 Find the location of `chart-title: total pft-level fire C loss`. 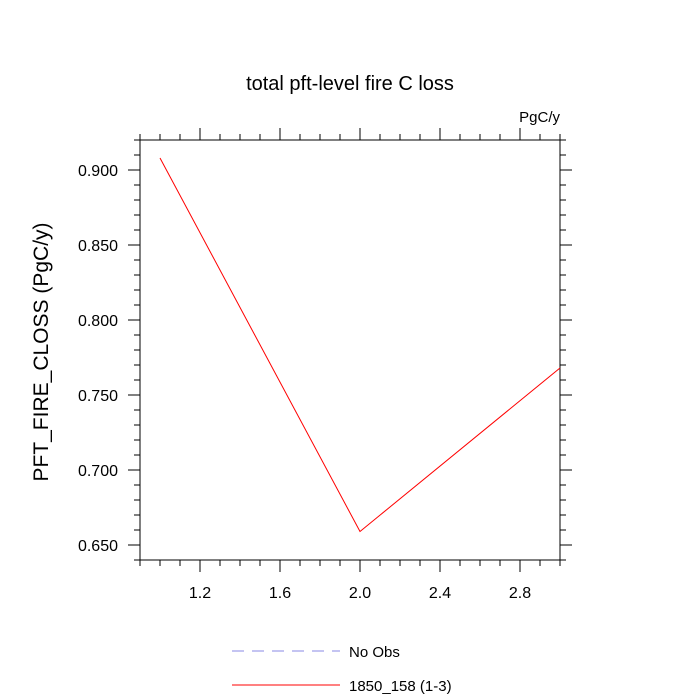

chart-title: total pft-level fire C loss is located at coordinates (350, 84).